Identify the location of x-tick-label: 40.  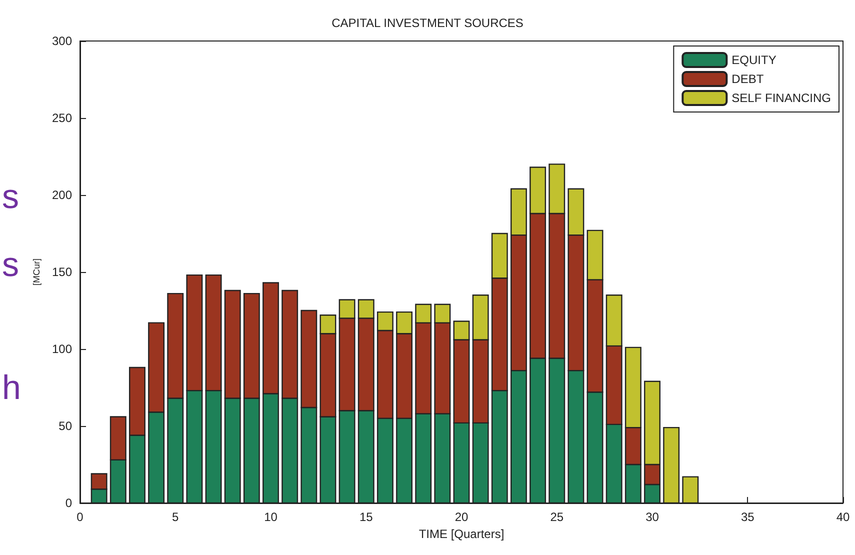
(843, 517).